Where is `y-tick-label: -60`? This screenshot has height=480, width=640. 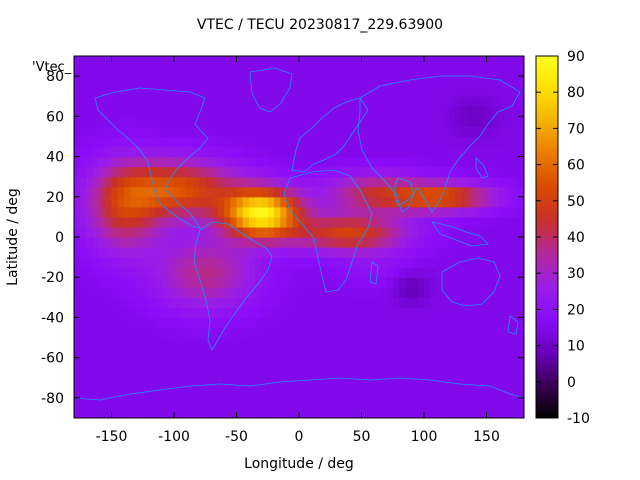
y-tick-label: -60 is located at coordinates (52, 359).